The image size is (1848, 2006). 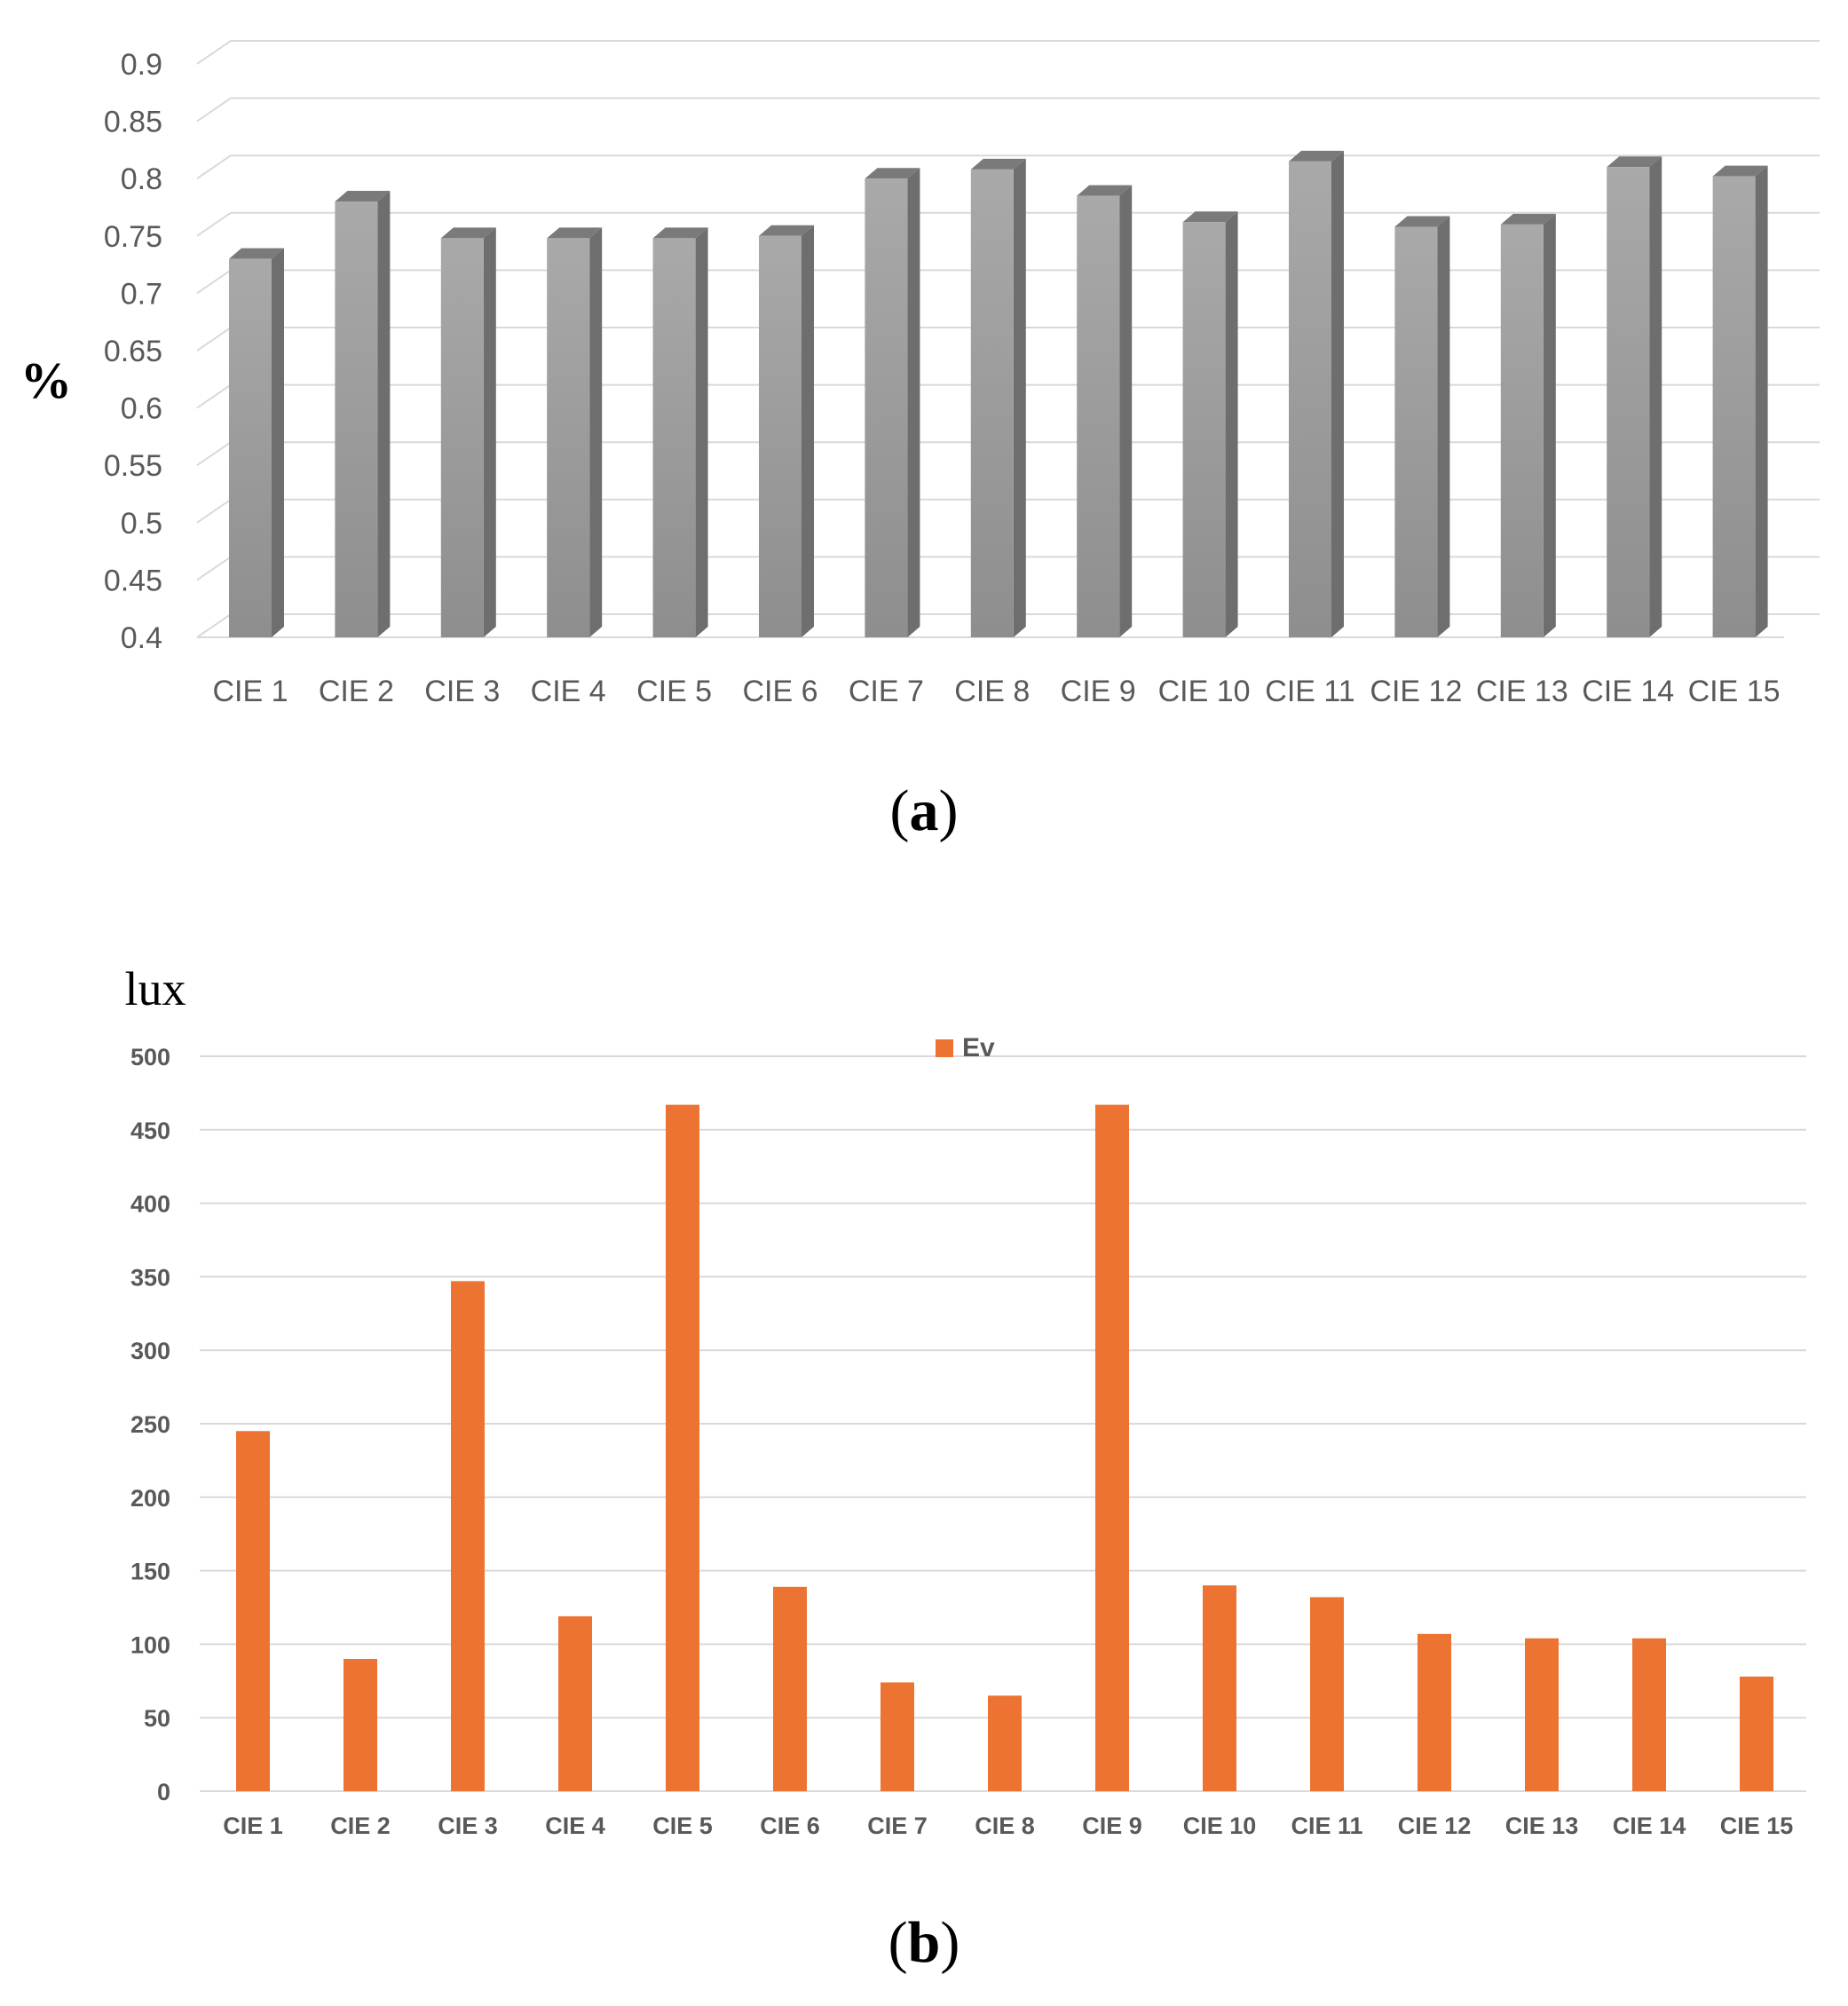 I want to click on b-y-tick-label: 400, so click(x=150, y=1204).